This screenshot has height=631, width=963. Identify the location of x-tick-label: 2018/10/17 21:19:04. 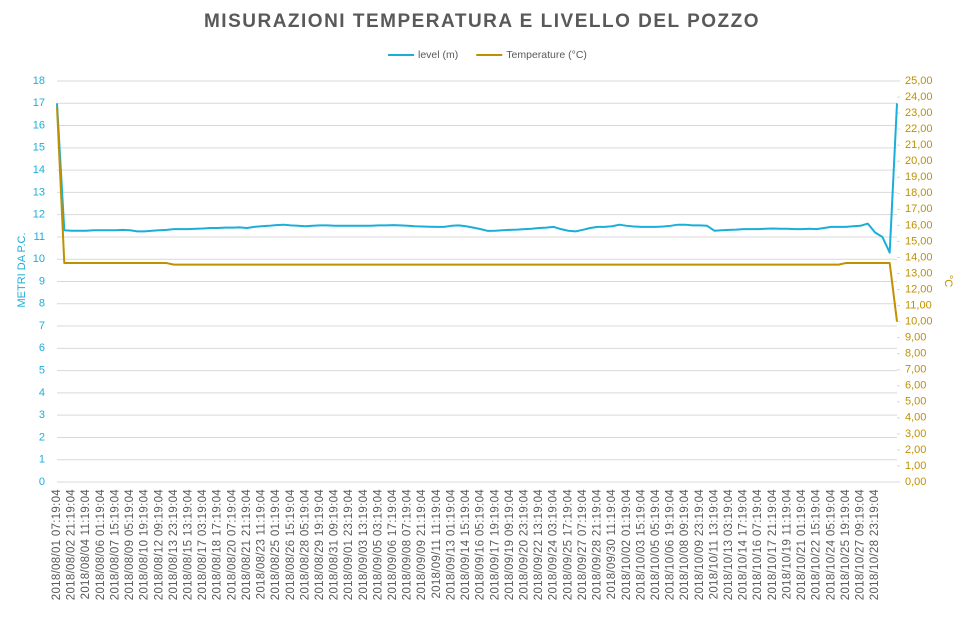
(773, 545).